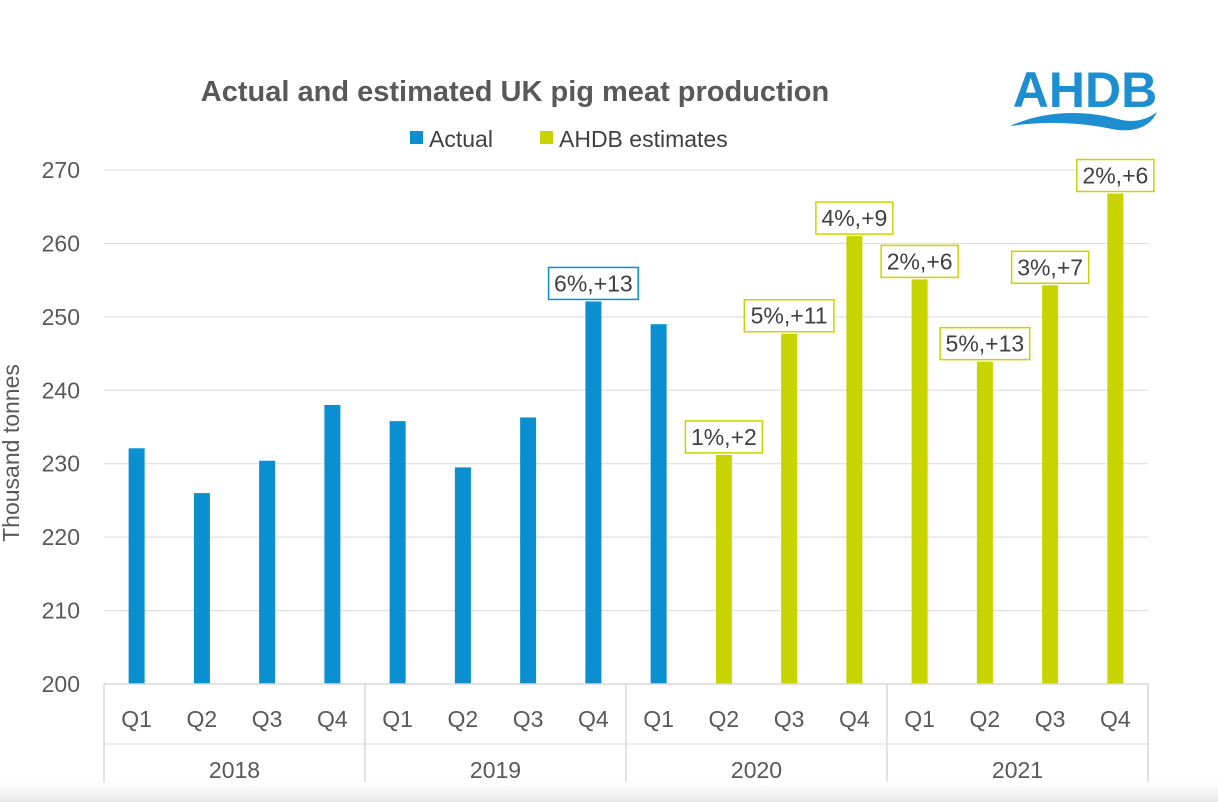 The width and height of the screenshot is (1218, 802). I want to click on legend-label: Actual, so click(461, 139).